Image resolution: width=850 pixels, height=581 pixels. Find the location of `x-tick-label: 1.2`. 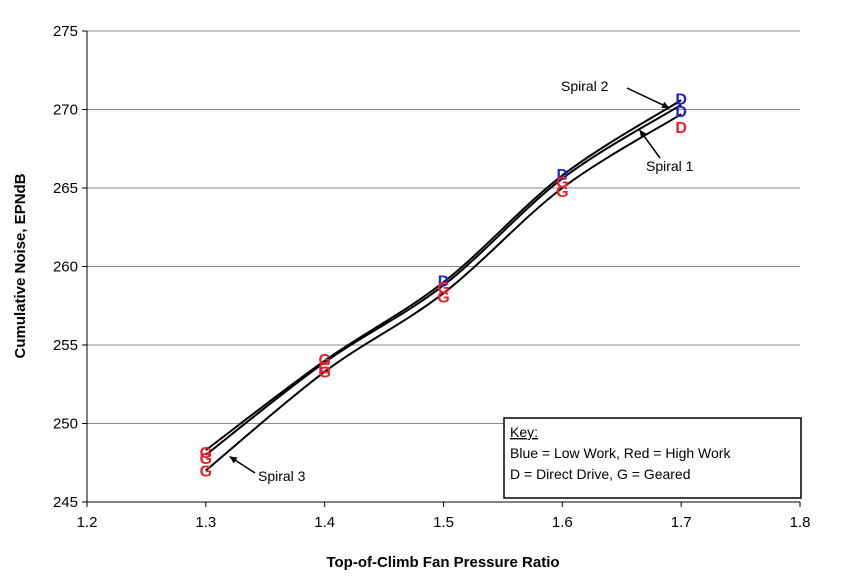

x-tick-label: 1.2 is located at coordinates (87, 522).